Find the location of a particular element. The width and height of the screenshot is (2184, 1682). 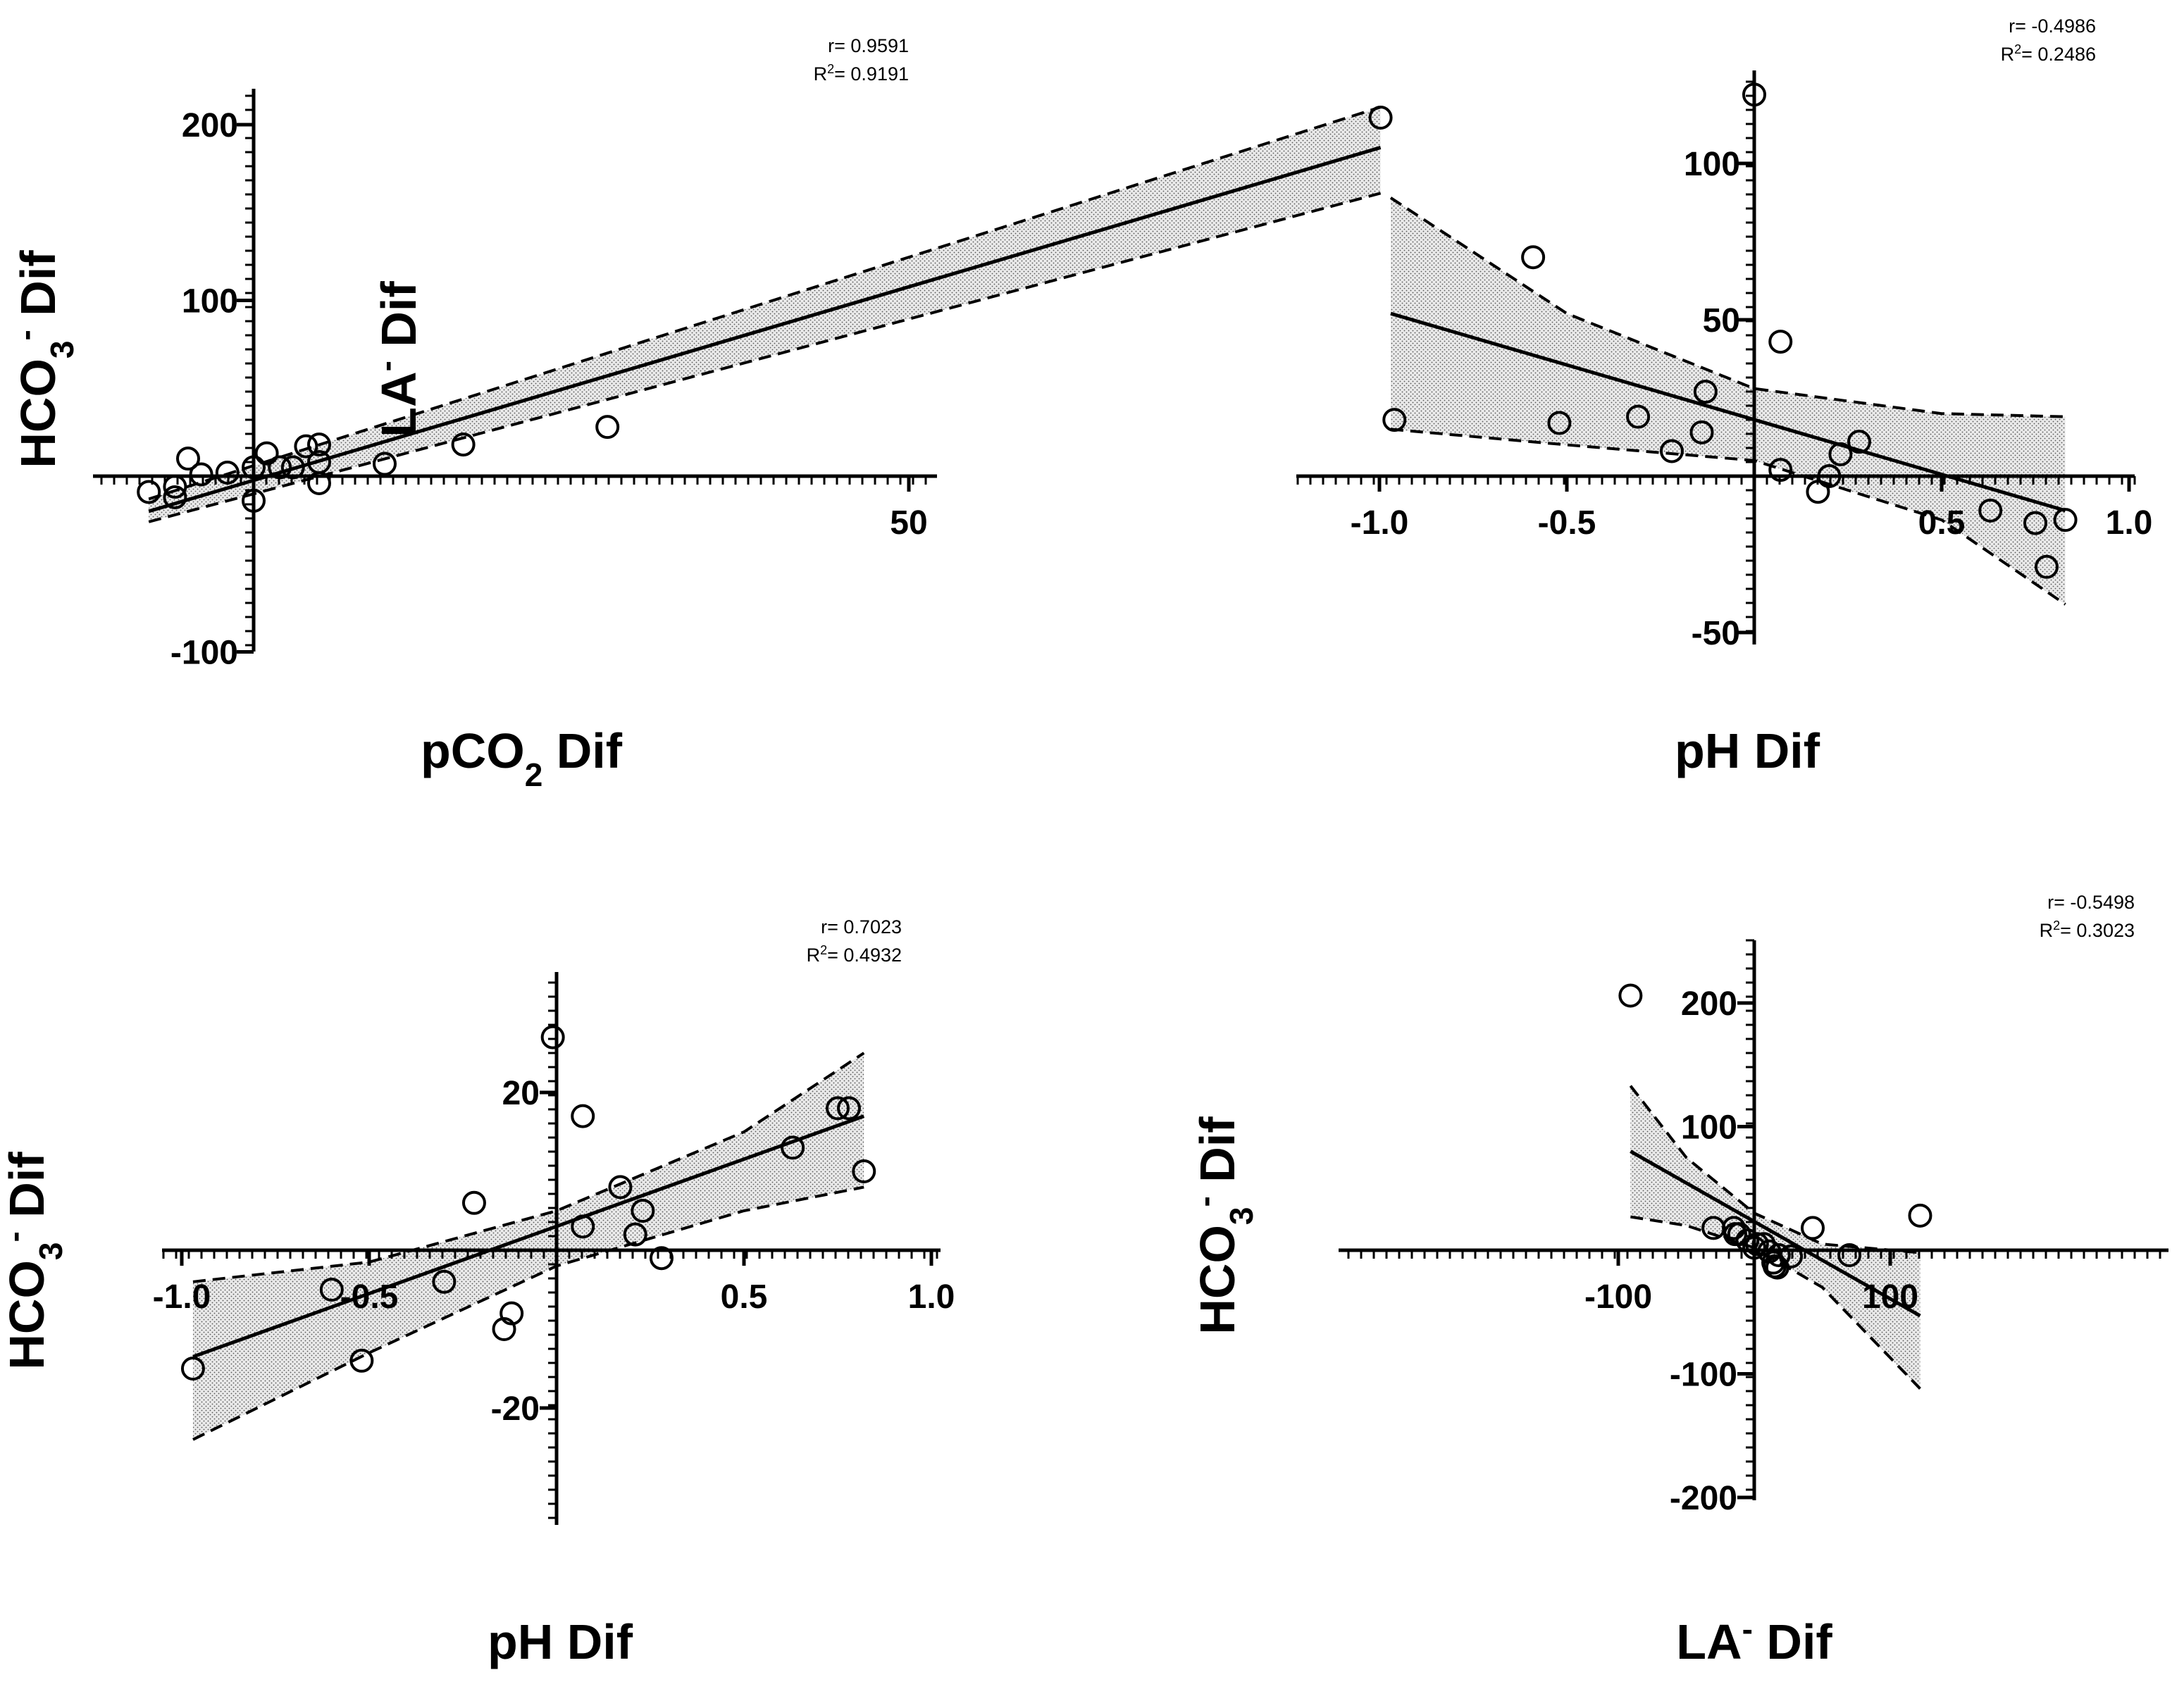

x-tick-label: -0.5 is located at coordinates (369, 1297).